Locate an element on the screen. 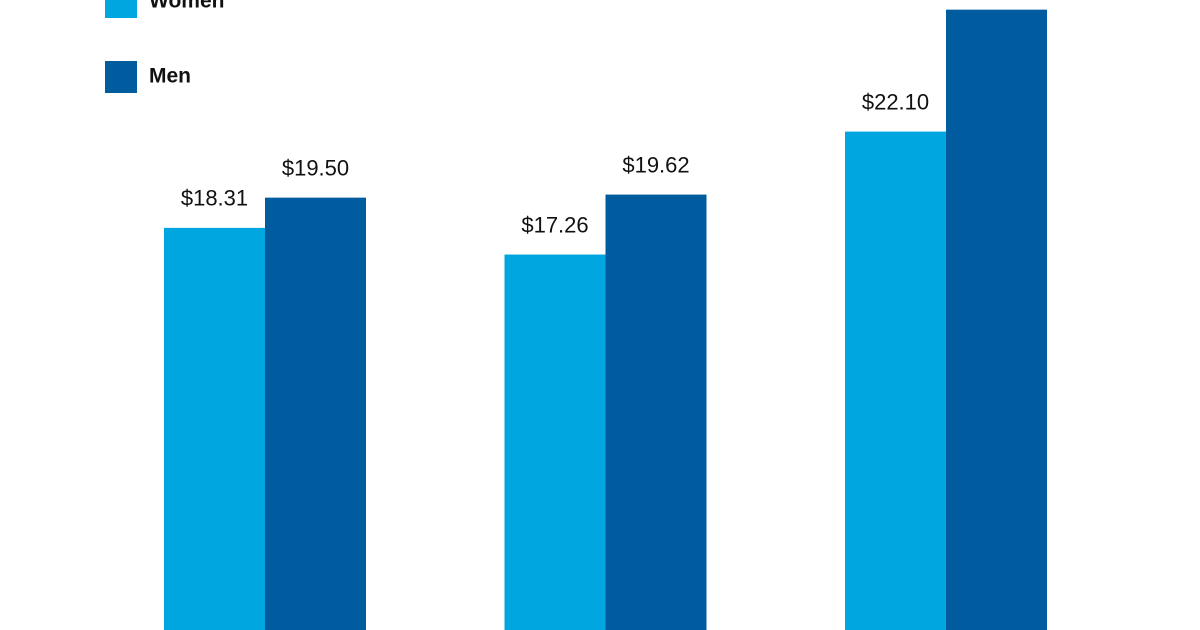 This screenshot has height=630, width=1200. legend-label: Women is located at coordinates (186, 6).